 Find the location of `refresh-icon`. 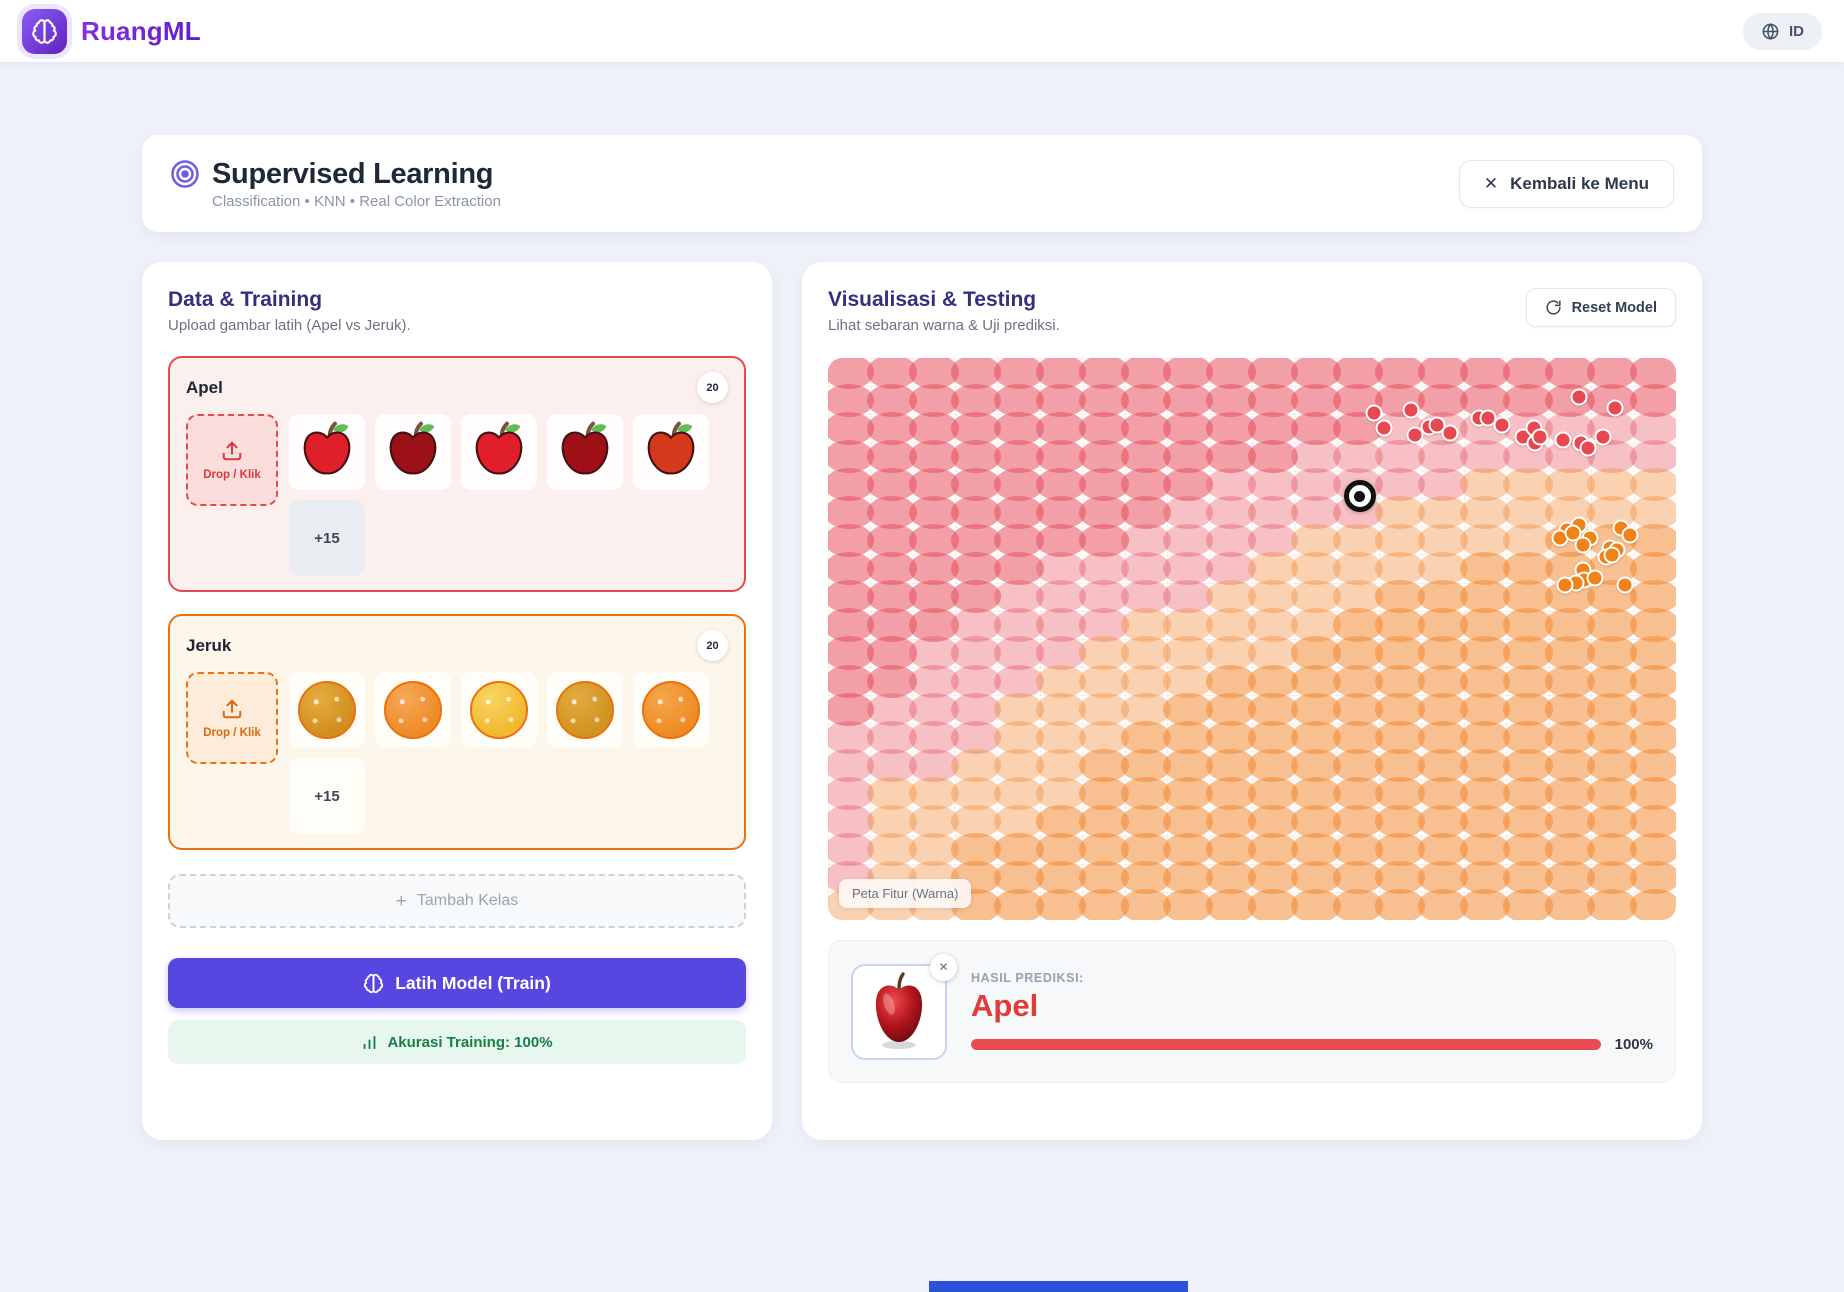

refresh-icon is located at coordinates (1553, 307).